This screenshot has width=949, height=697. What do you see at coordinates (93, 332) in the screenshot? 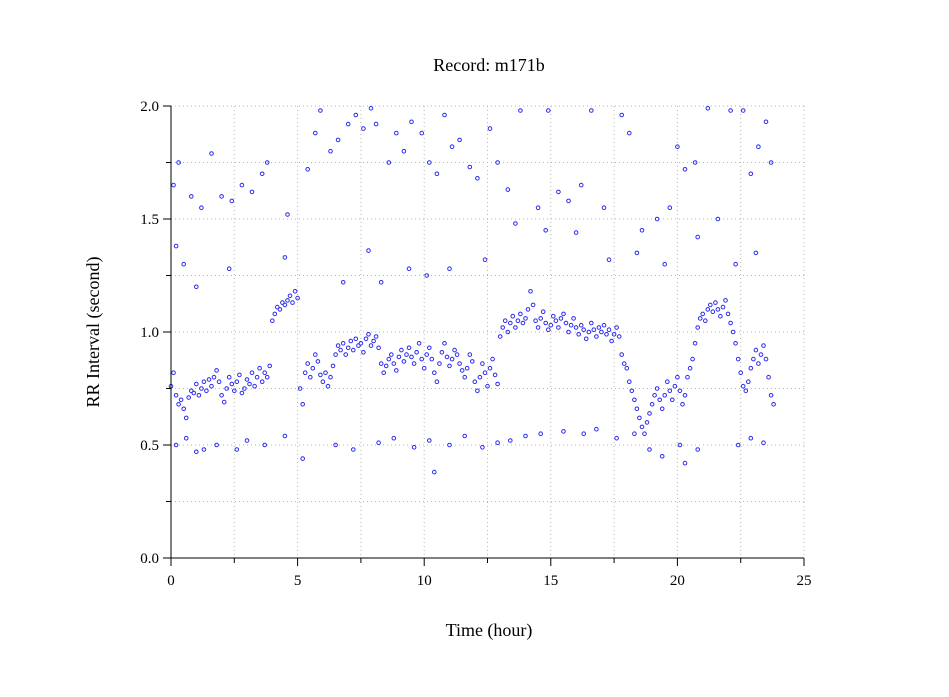
I see `y-axis-title: RR Interval (second)` at bounding box center [93, 332].